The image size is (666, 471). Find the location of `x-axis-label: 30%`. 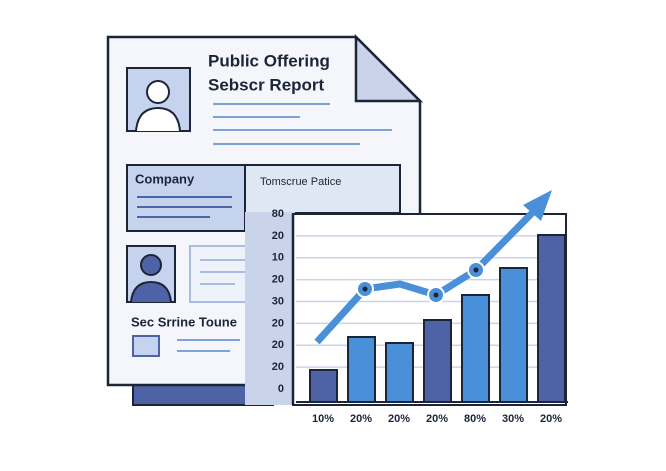

x-axis-label: 30% is located at coordinates (513, 419).